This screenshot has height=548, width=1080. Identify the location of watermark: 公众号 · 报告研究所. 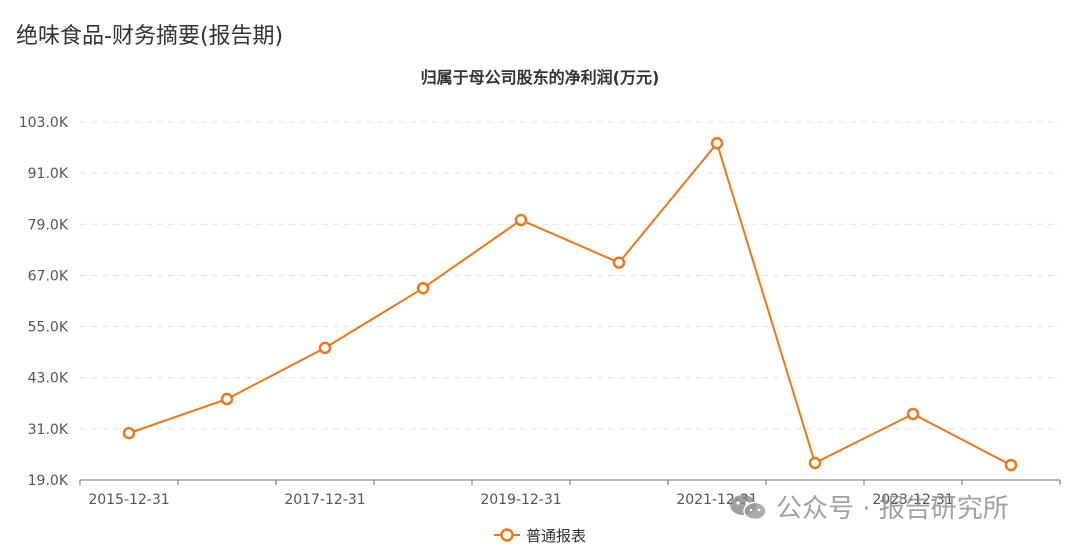
(868, 506).